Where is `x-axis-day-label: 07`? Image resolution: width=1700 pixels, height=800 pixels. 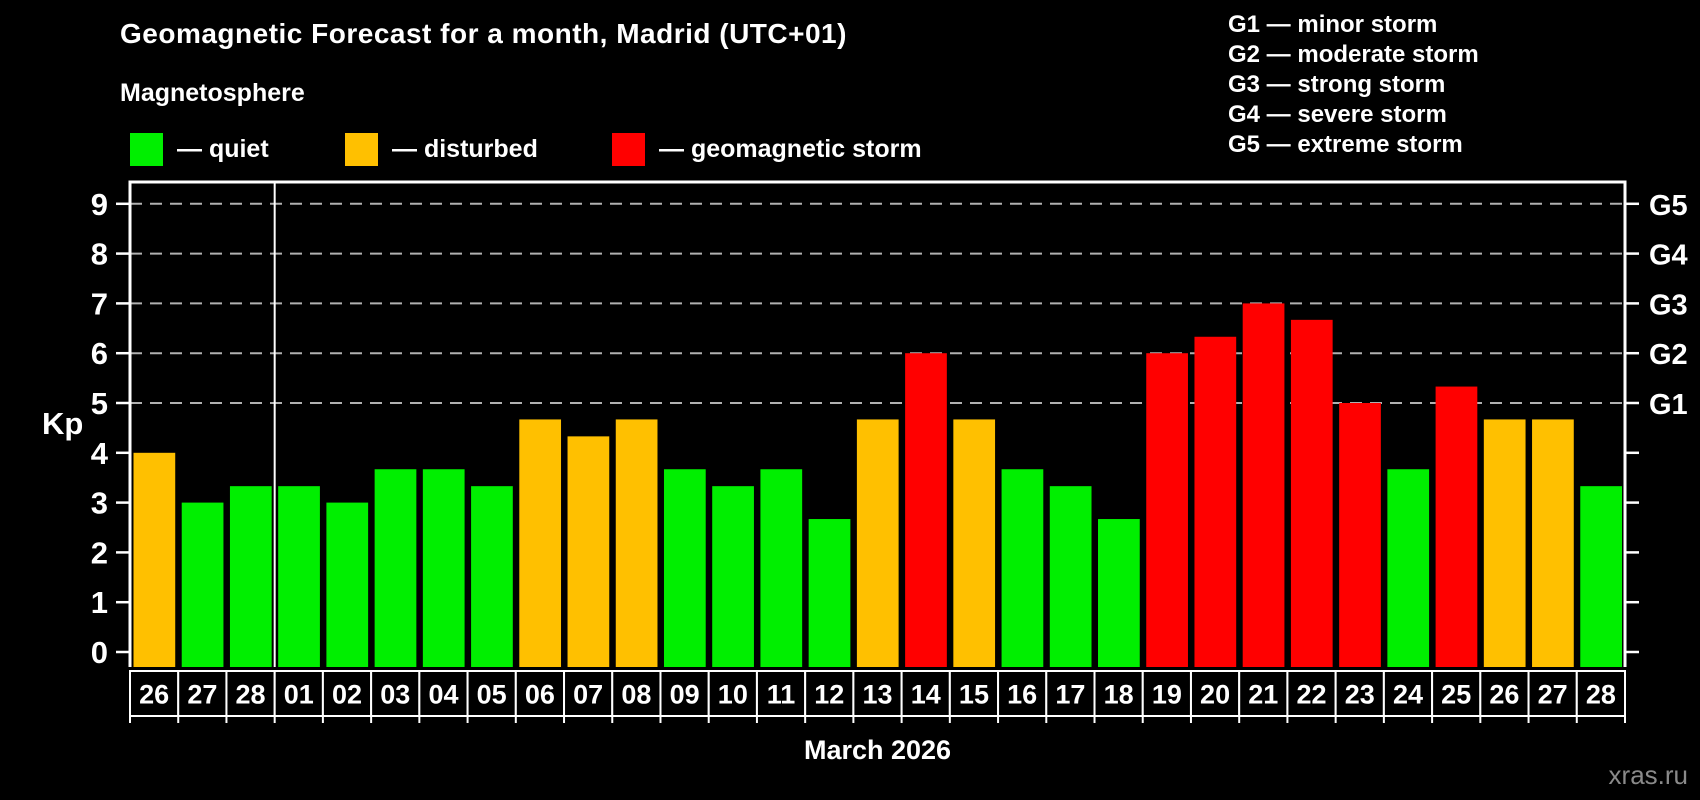 x-axis-day-label: 07 is located at coordinates (588, 695).